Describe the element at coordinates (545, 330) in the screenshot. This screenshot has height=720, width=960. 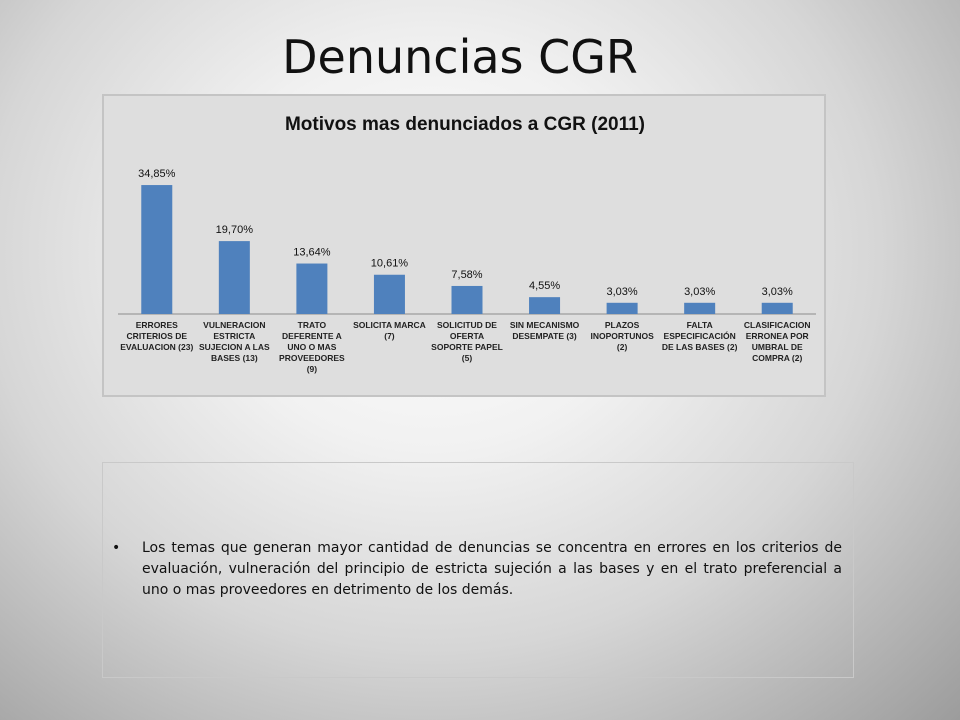
I see `category-label-6: SIN MECANISMO DESEMPATE (3)` at that location.